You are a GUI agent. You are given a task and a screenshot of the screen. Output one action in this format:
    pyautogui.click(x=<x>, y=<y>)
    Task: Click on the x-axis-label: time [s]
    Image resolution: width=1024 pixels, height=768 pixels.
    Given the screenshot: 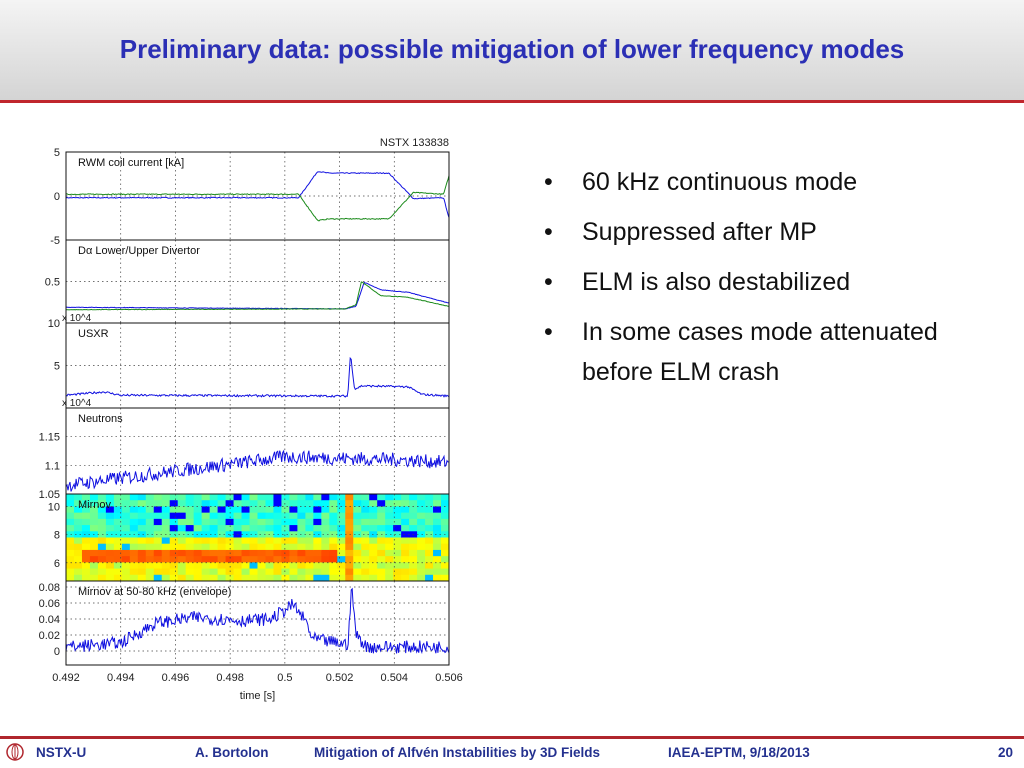 What is the action you would take?
    pyautogui.click(x=257, y=696)
    